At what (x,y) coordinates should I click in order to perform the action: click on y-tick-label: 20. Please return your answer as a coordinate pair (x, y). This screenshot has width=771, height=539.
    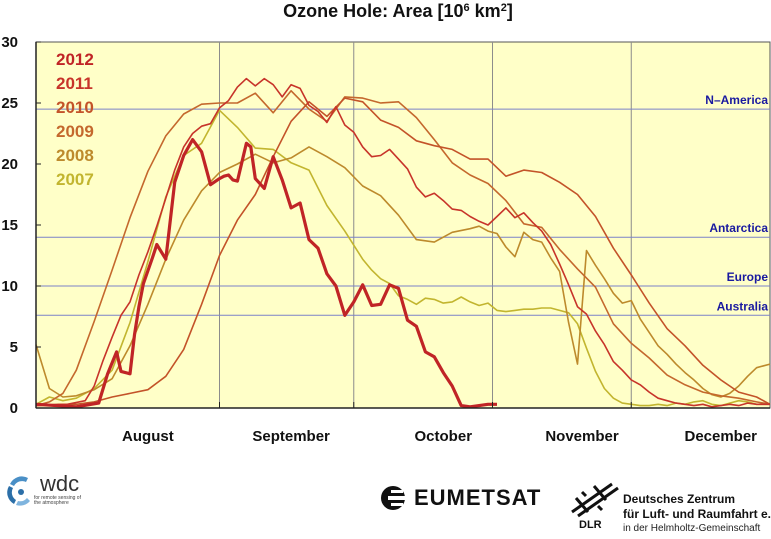
    Looking at the image, I should click on (9, 164).